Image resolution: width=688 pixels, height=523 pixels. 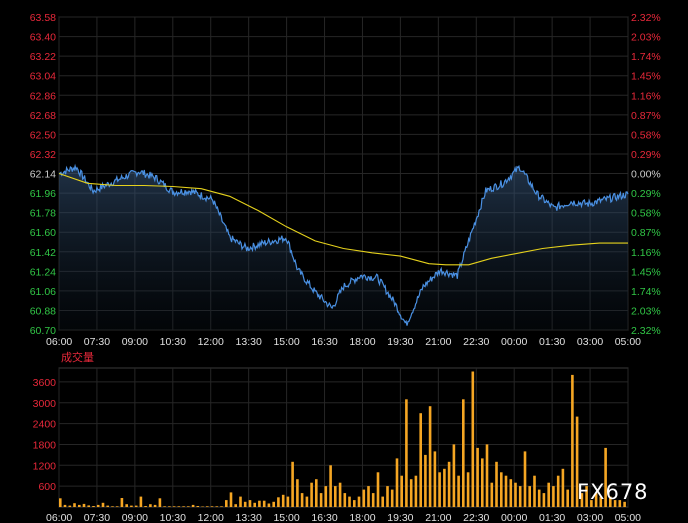 What do you see at coordinates (400, 342) in the screenshot?
I see `price-x-tick-label: 19:30` at bounding box center [400, 342].